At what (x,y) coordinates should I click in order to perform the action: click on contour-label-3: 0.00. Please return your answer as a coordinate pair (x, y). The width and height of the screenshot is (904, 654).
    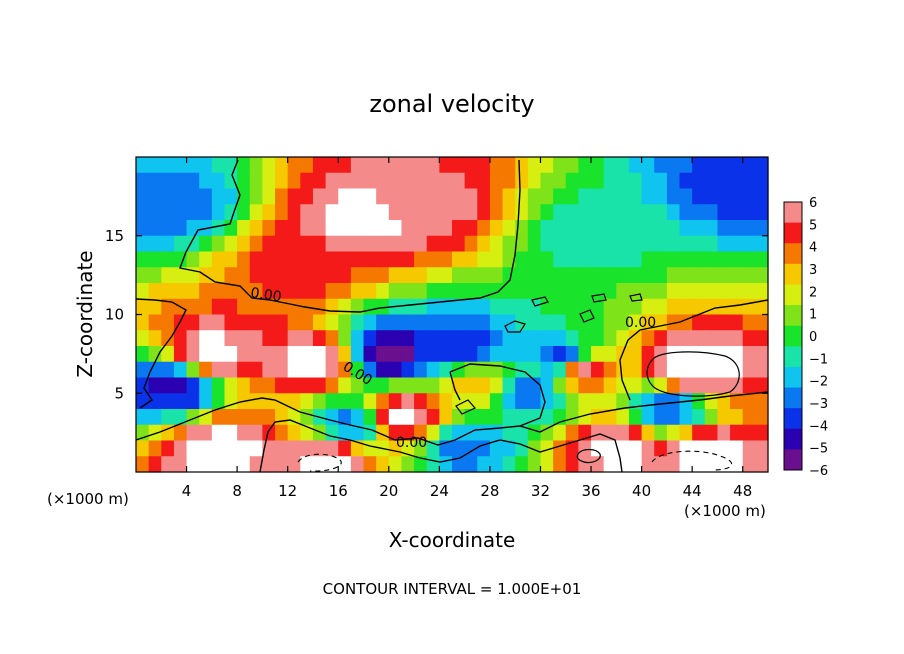
    Looking at the image, I should click on (411, 443).